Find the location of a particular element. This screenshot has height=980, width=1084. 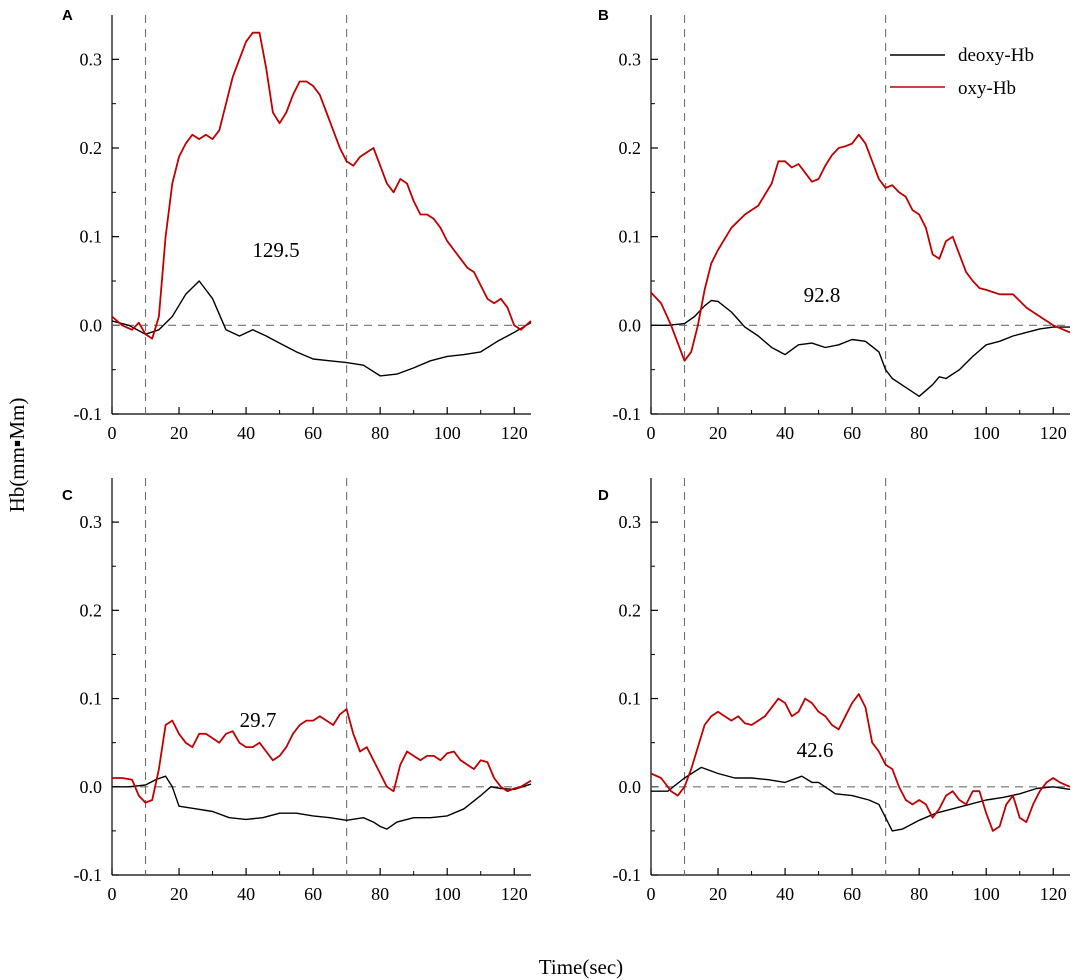

area-annotation: 129.5 is located at coordinates (275, 250).